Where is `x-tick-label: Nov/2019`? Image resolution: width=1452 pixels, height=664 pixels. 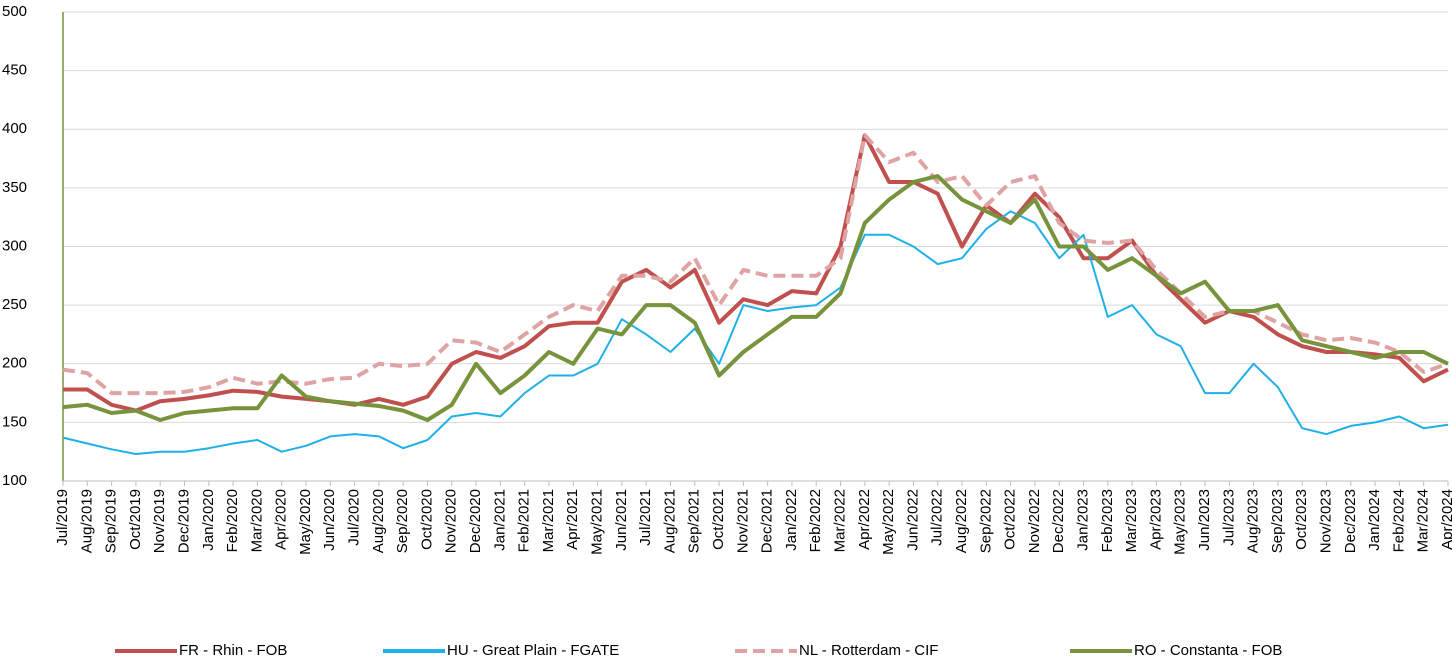
x-tick-label: Nov/2019 is located at coordinates (159, 521).